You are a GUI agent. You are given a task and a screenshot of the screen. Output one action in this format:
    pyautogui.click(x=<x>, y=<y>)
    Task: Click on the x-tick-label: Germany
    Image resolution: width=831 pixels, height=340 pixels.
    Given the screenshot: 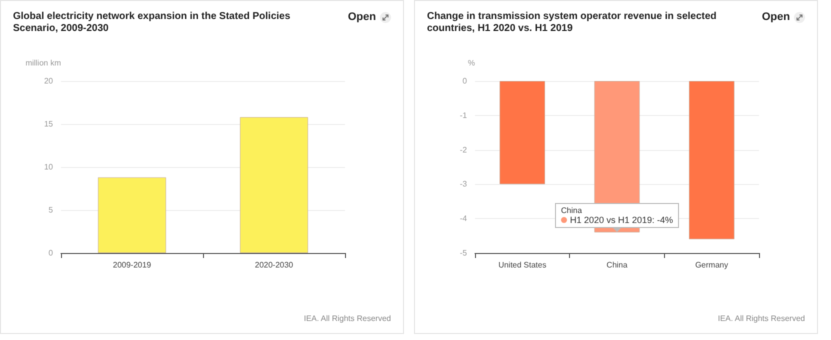 What is the action you would take?
    pyautogui.click(x=711, y=265)
    